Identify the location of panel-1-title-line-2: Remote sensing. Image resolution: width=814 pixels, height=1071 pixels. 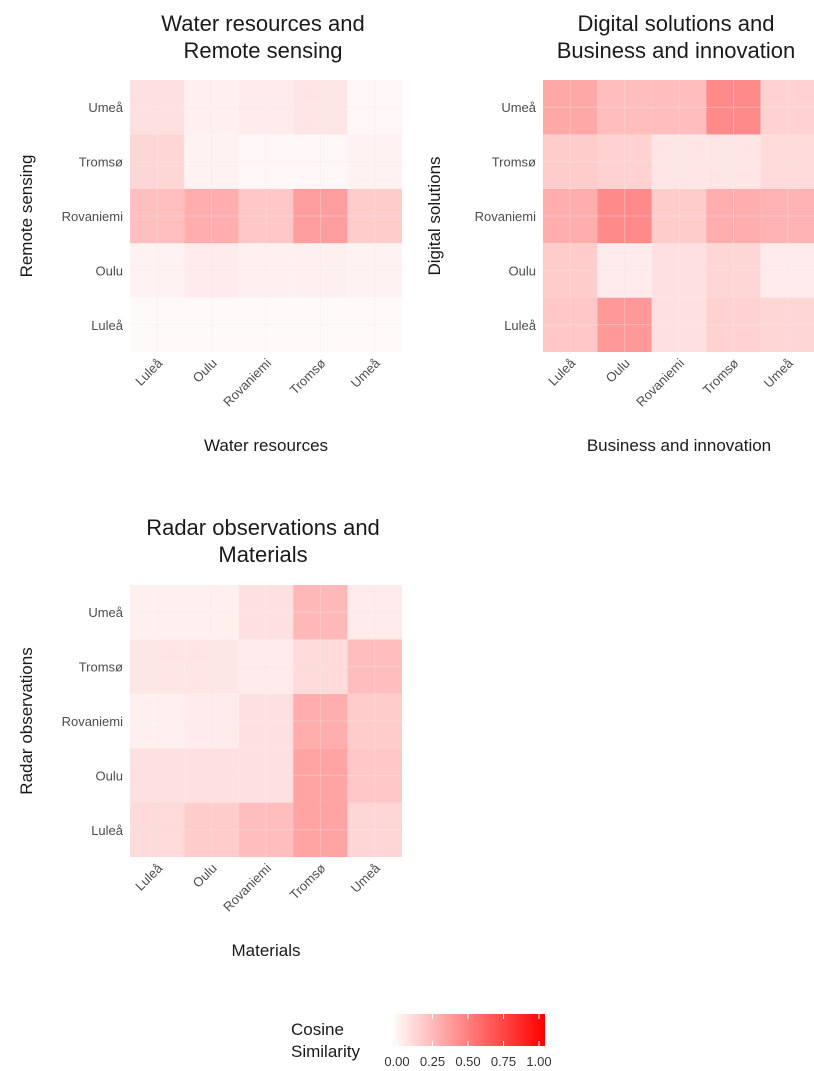
(263, 50).